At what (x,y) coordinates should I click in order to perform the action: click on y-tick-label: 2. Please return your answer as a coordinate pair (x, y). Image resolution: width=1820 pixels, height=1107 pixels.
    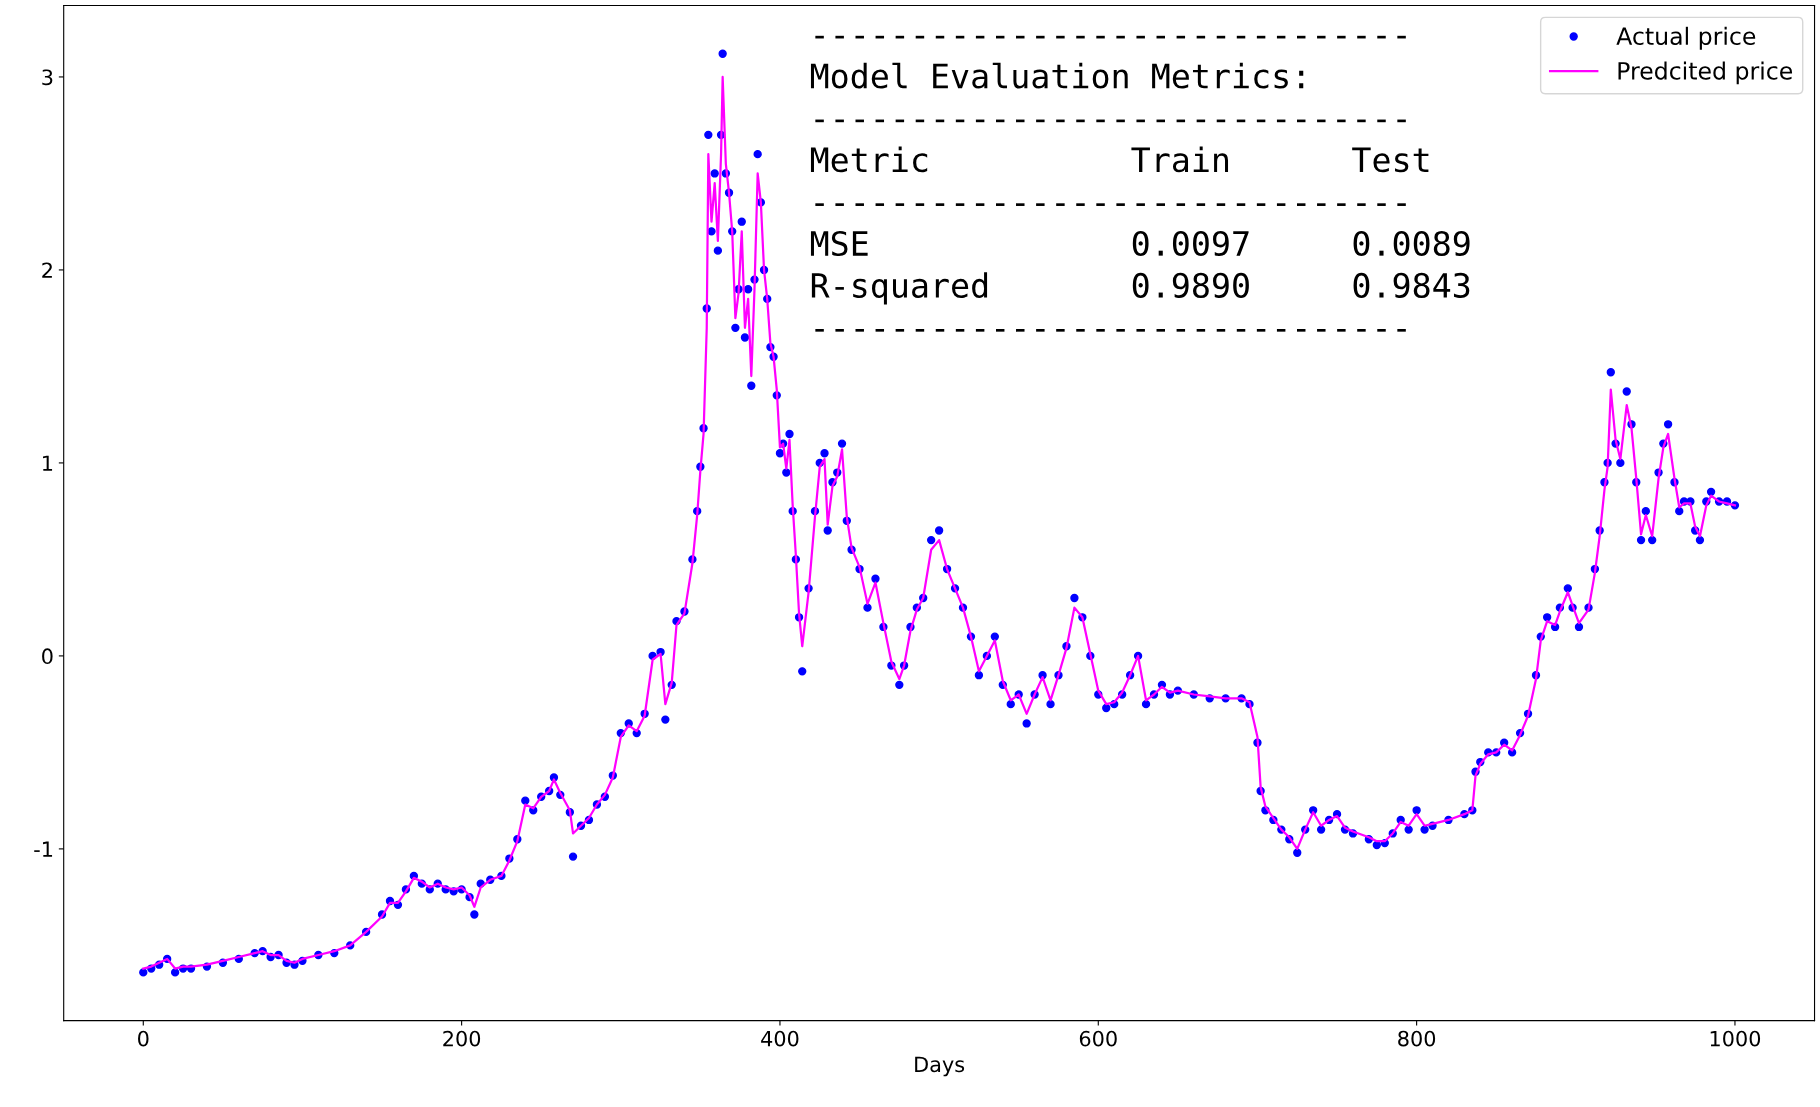
    Looking at the image, I should click on (47, 270).